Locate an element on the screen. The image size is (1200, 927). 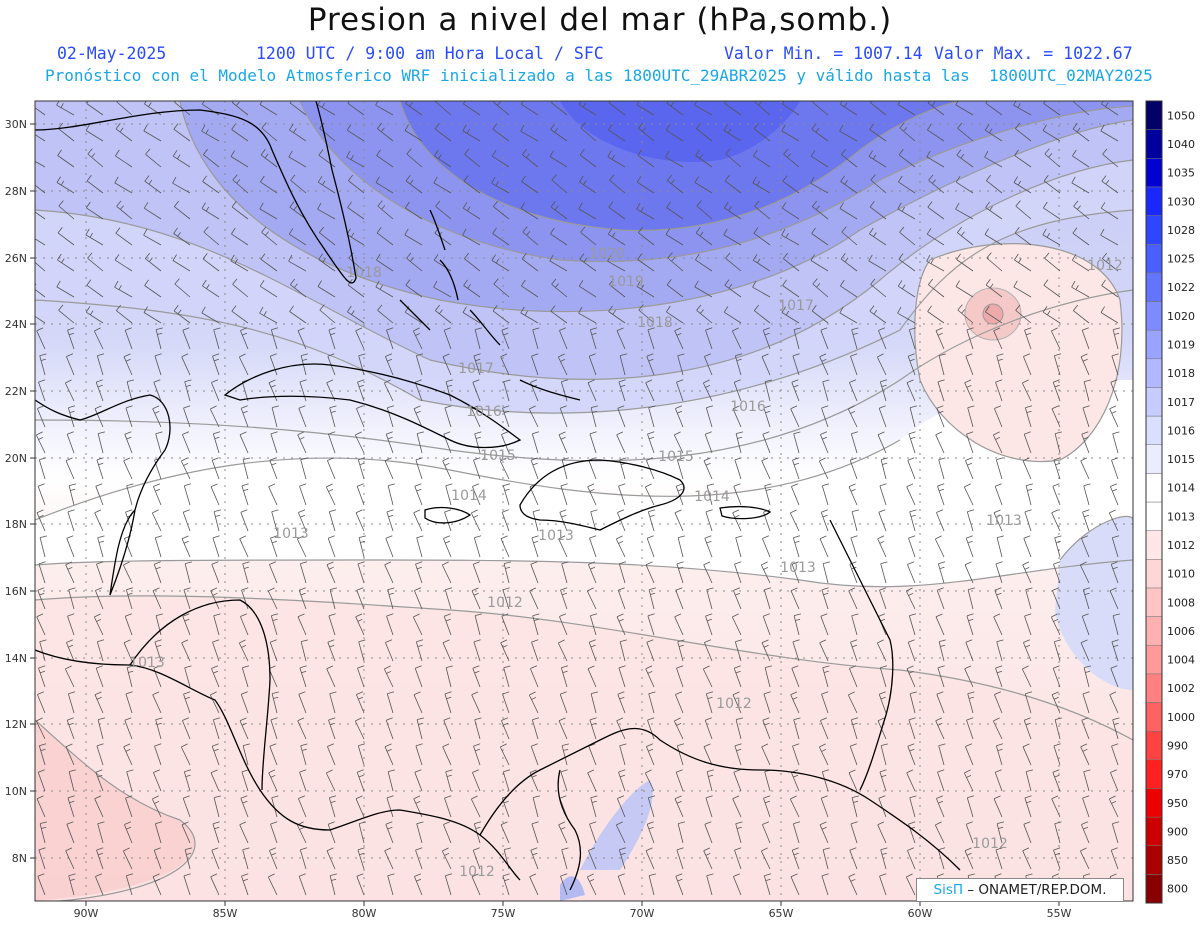
coast-jamaica is located at coordinates (448, 515).